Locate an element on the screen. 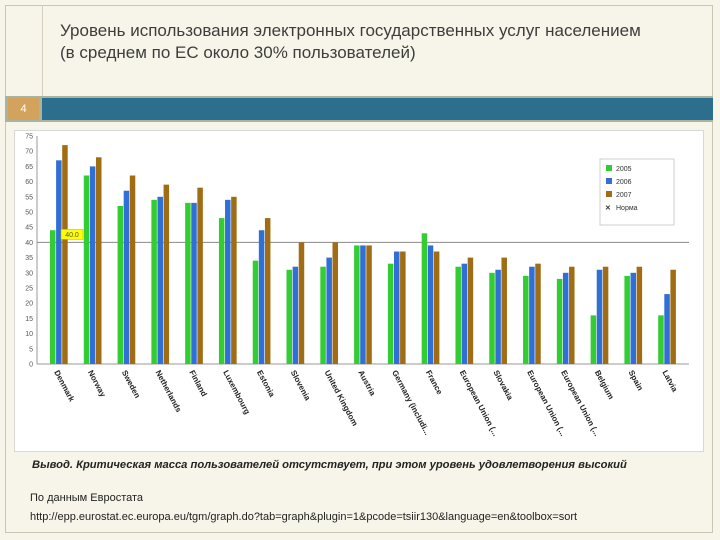 The width and height of the screenshot is (720, 540). category-label: Slovakia is located at coordinates (502, 385).